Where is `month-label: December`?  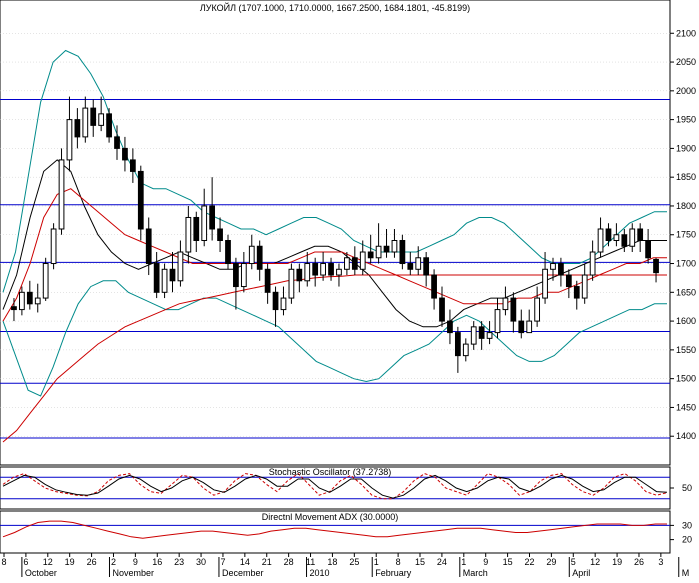 month-label: December is located at coordinates (243, 573).